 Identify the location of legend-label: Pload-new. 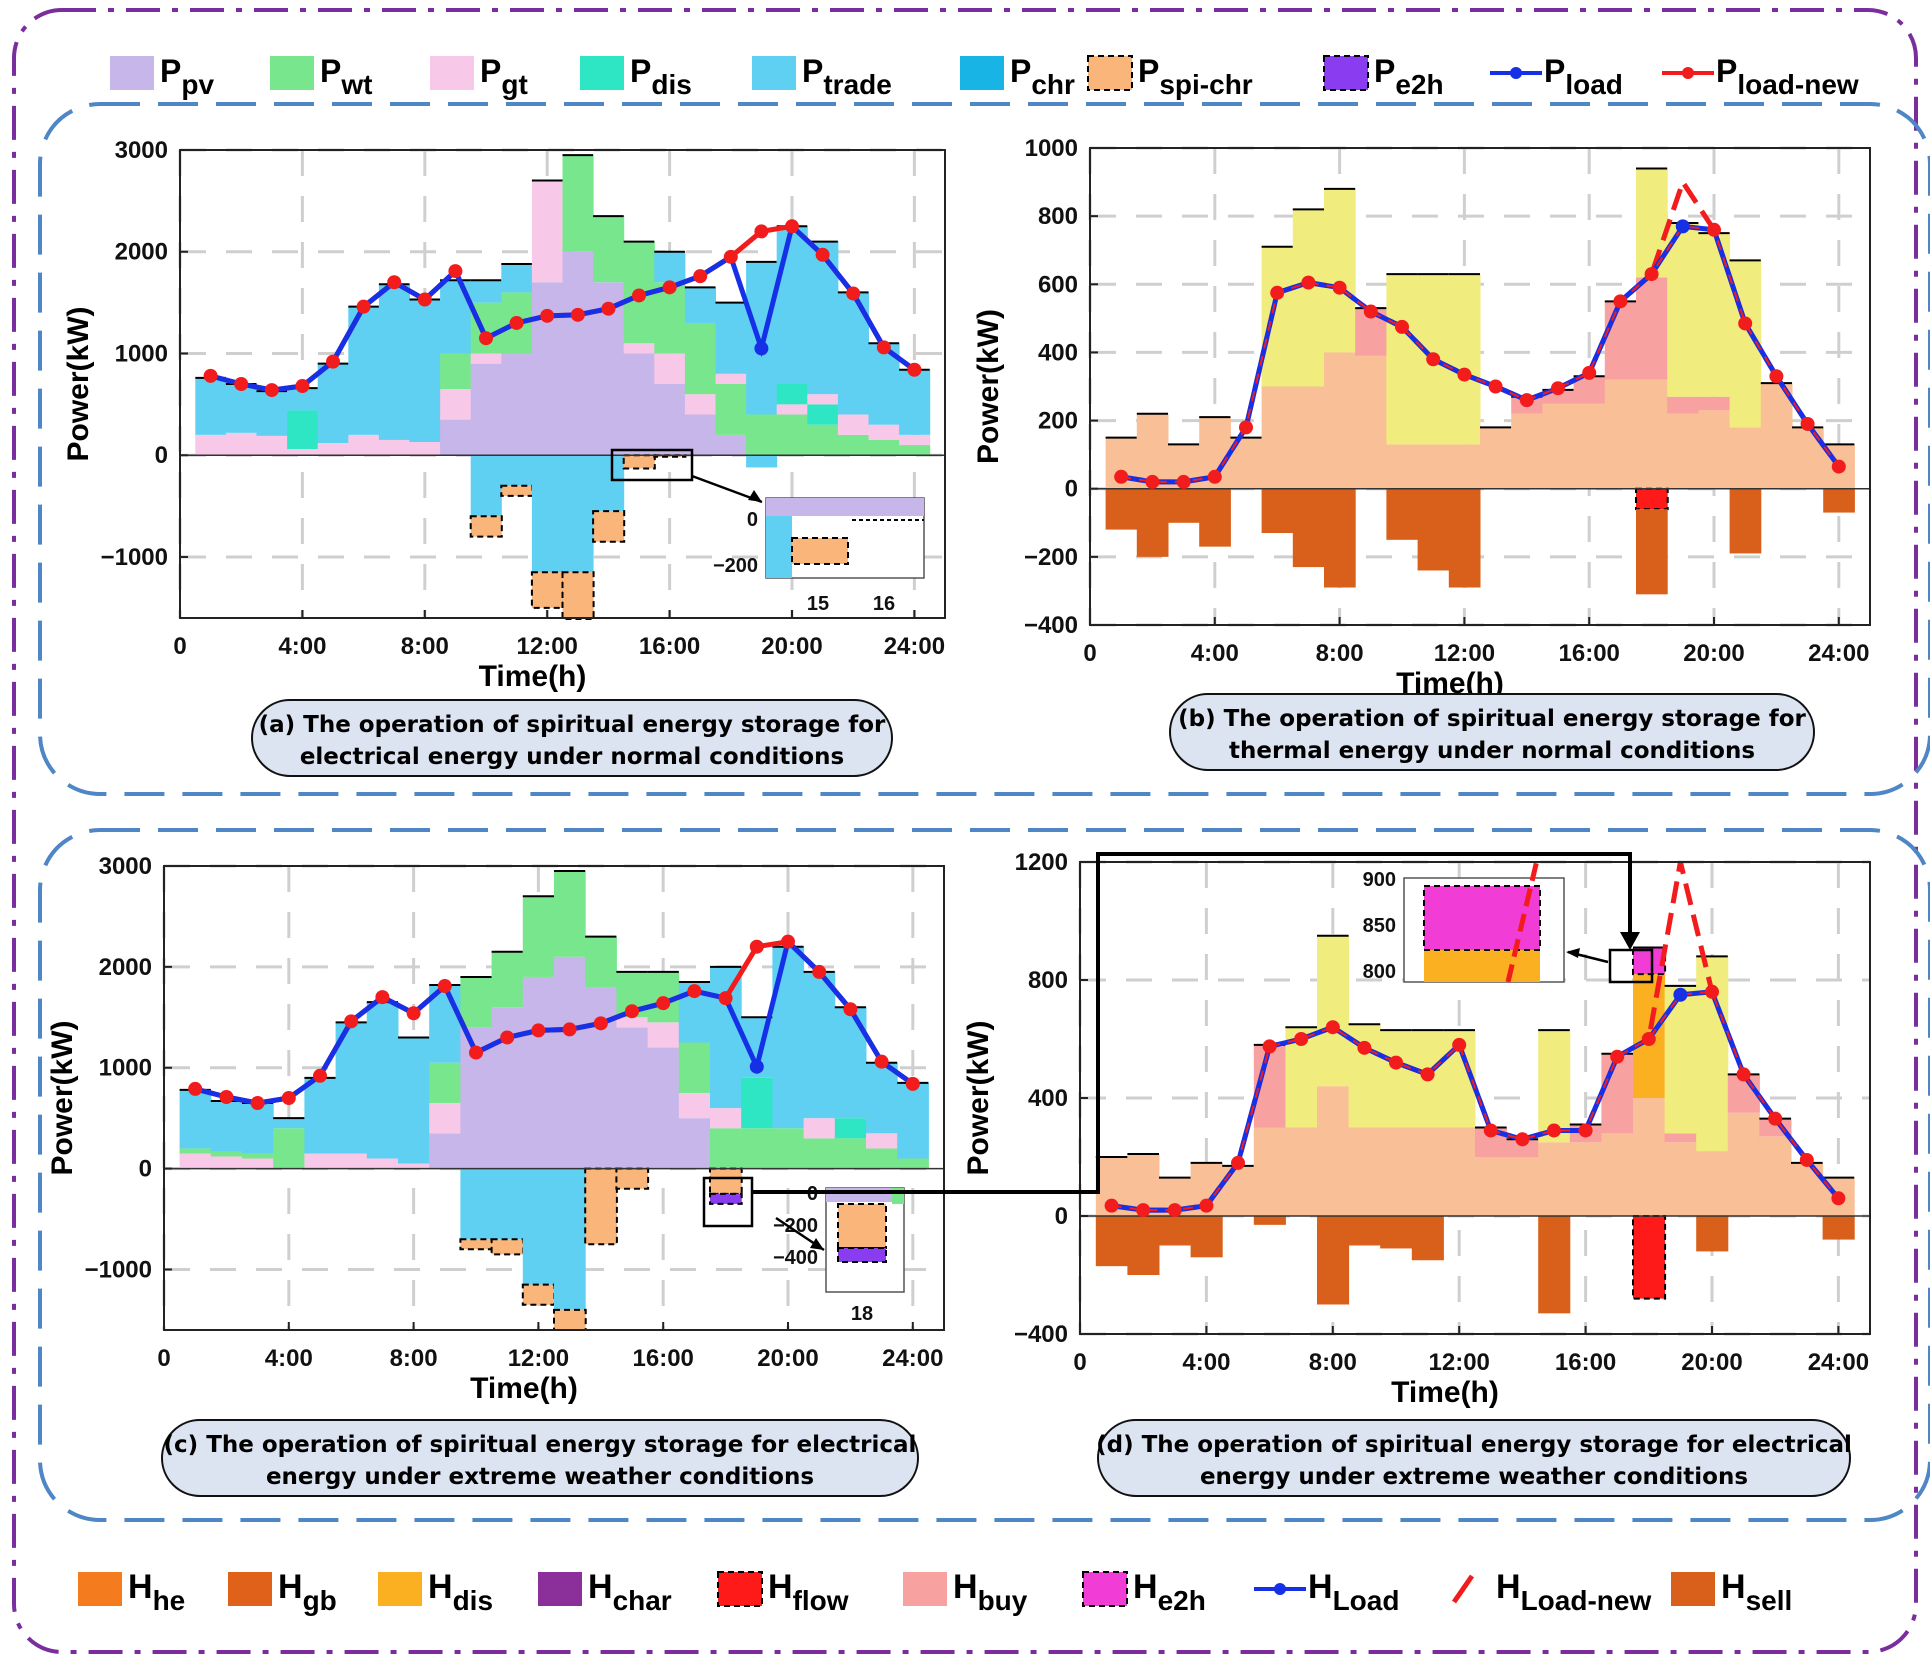
(1787, 76).